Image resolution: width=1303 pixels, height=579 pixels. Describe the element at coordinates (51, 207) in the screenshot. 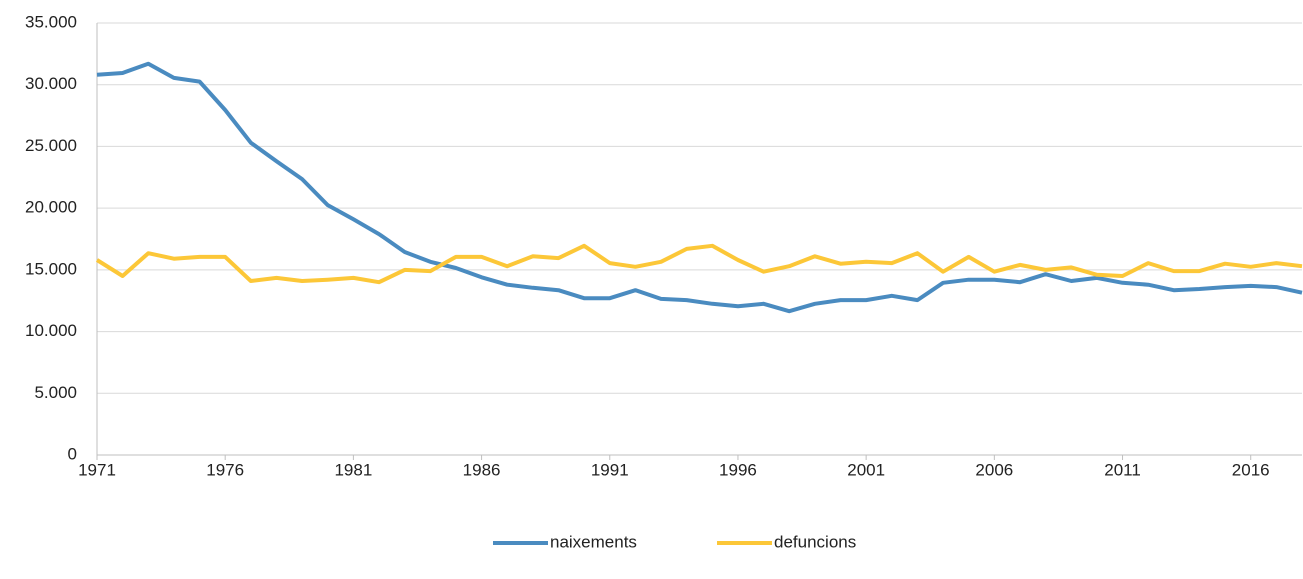

I see `y-tick-label: 20.000` at that location.